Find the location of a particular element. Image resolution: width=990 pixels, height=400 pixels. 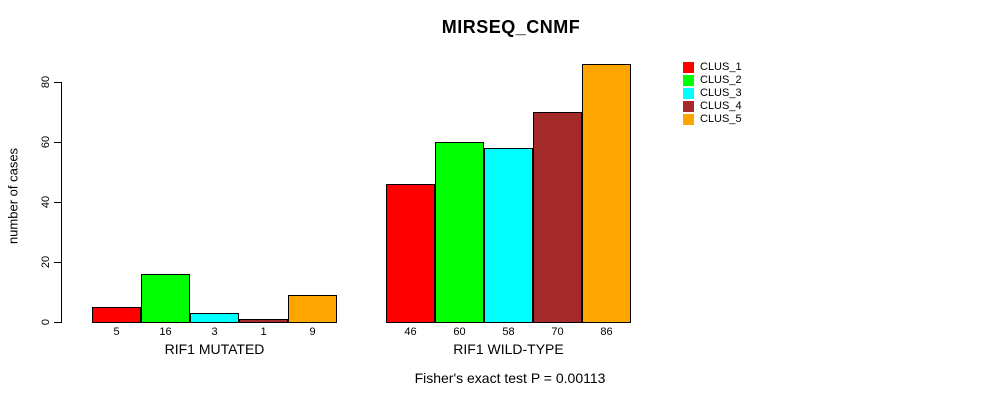

legend: CLUS_1 CLUS_2 CLUS_3 CLUS_4 CLUS_5 is located at coordinates (712, 93).